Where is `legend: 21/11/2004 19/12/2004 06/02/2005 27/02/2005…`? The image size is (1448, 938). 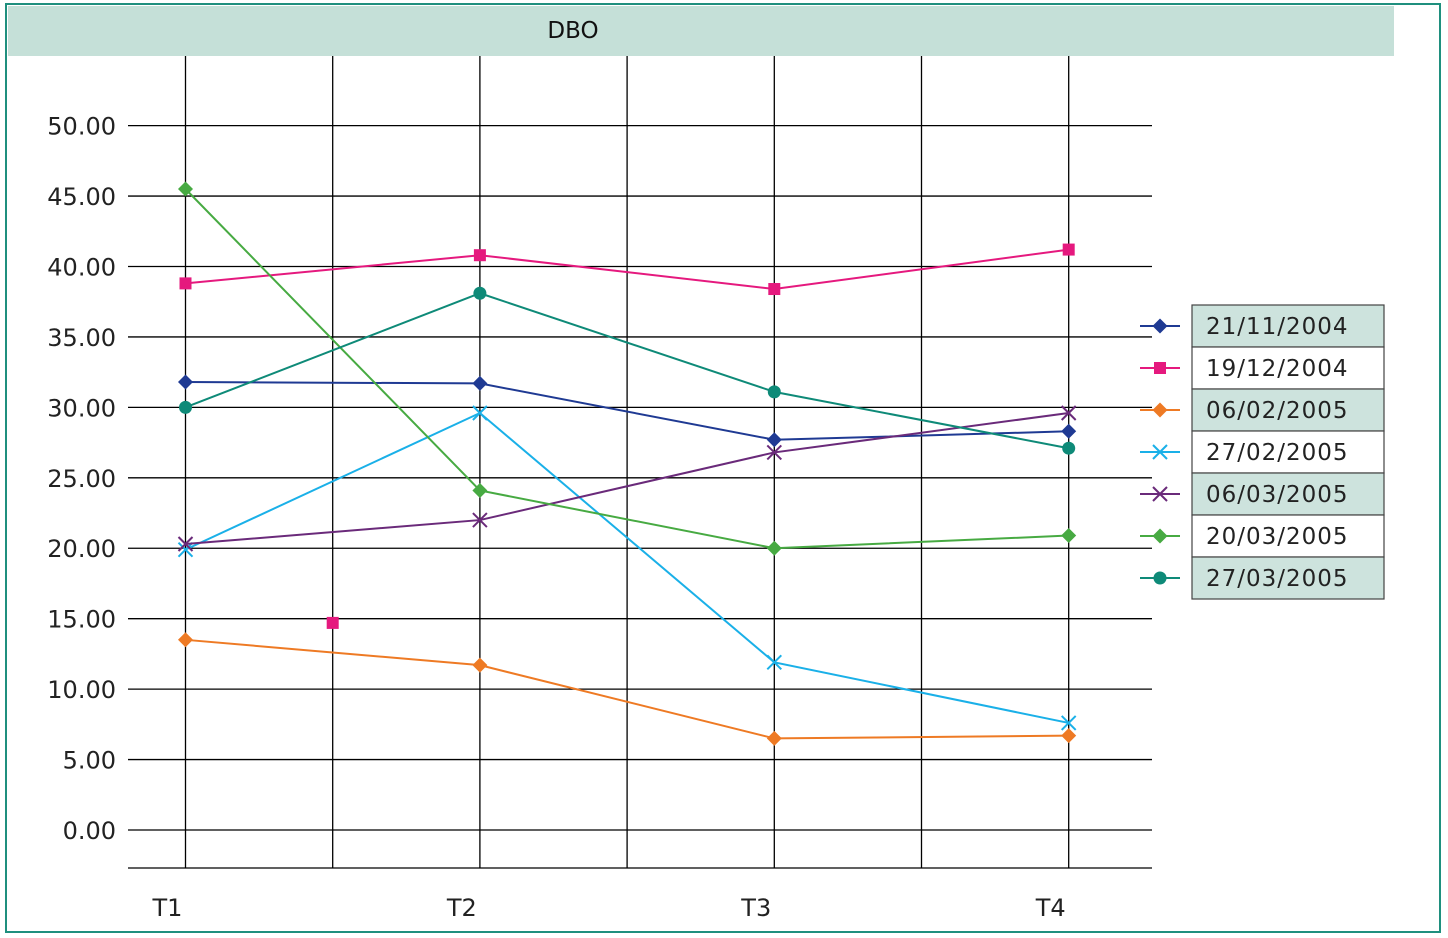 legend: 21/11/2004 19/12/2004 06/02/2005 27/02/2005… is located at coordinates (1262, 452).